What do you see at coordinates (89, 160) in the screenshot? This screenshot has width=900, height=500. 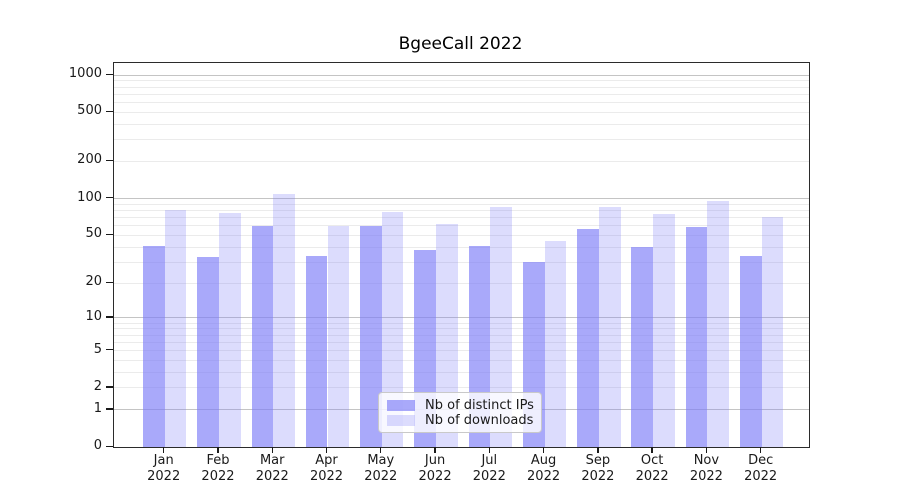 I see `y-tick-label-200: 200` at bounding box center [89, 160].